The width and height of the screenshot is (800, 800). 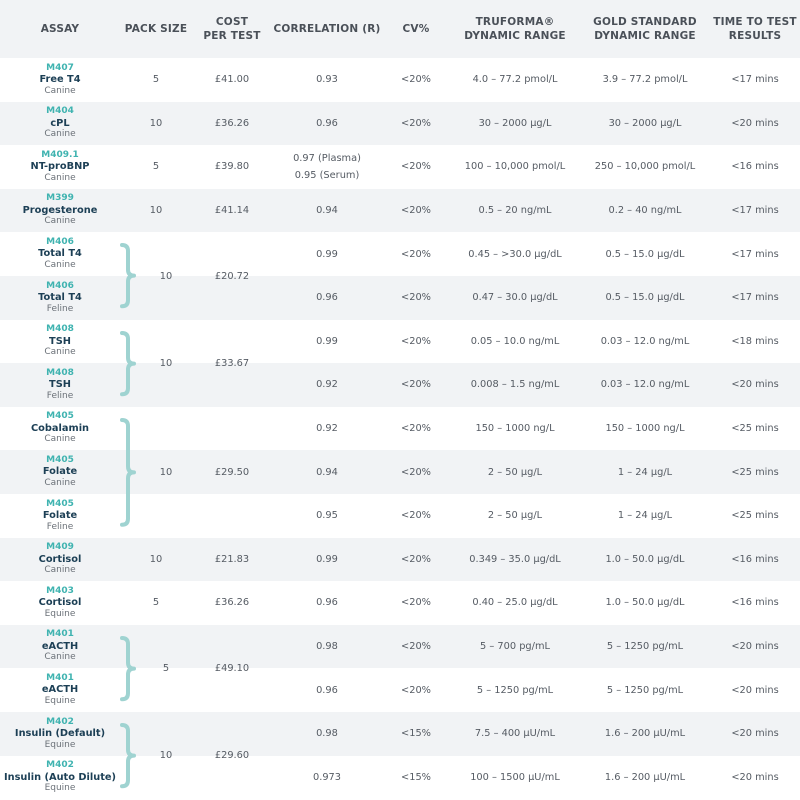 What do you see at coordinates (232, 668) in the screenshot?
I see `group-cost: £49.10` at bounding box center [232, 668].